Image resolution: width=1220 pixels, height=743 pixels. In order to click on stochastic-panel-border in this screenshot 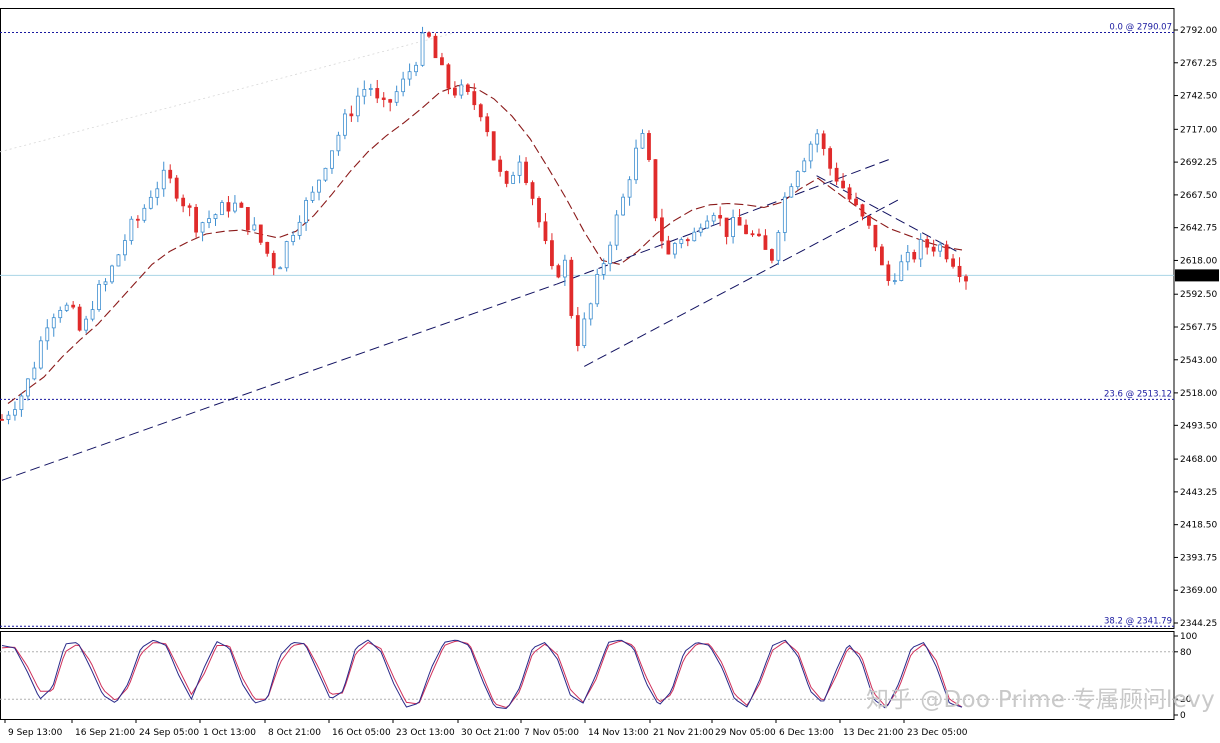, I will do `click(587, 675)`.